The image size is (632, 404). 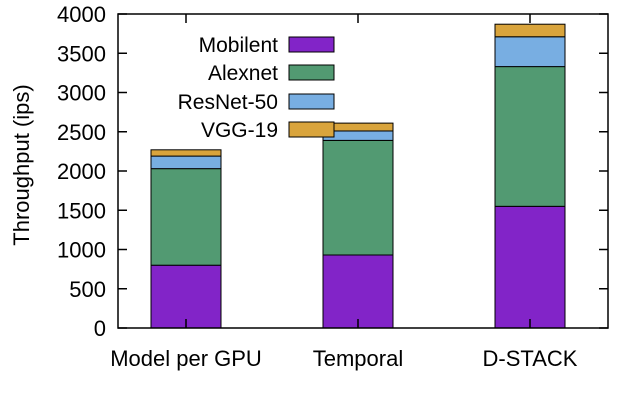 I want to click on y-tick-label: 3000, so click(x=81, y=93).